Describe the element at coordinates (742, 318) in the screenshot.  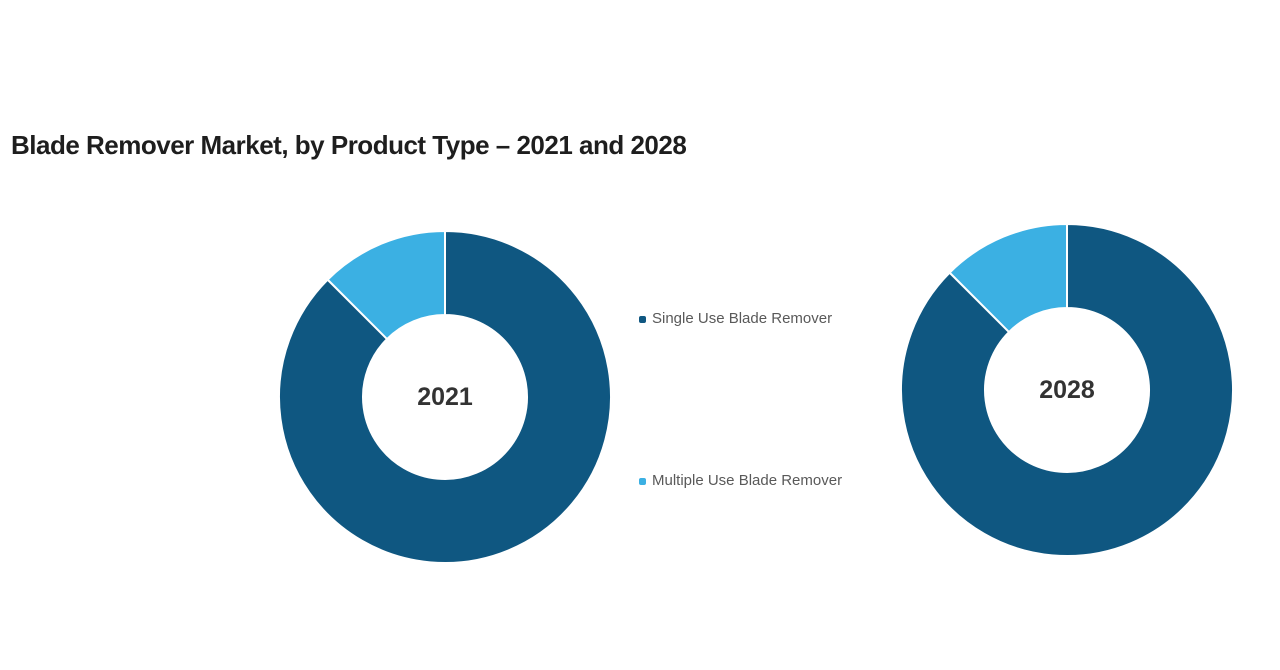
I see `legend-label-single-use: Single Use Blade Remover` at that location.